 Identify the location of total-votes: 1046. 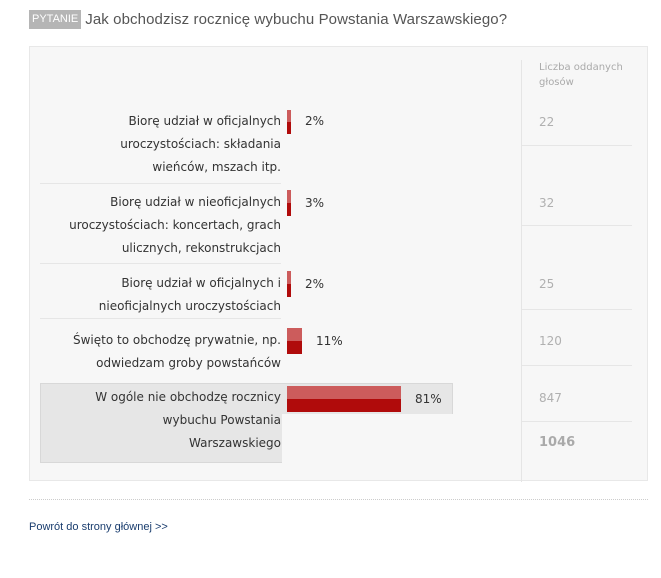
(557, 442).